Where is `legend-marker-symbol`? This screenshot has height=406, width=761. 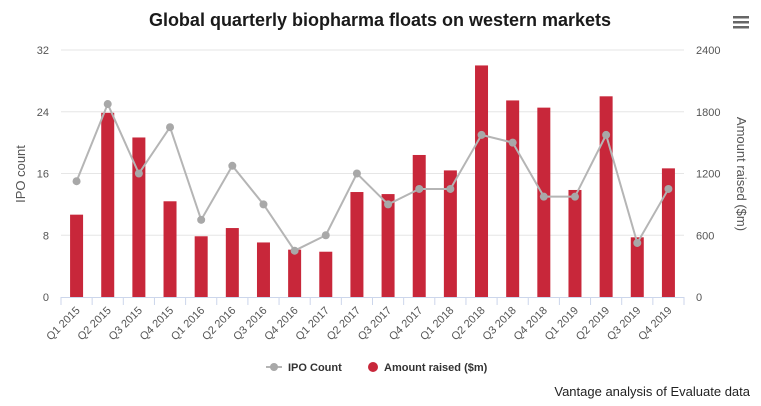 legend-marker-symbol is located at coordinates (274, 367).